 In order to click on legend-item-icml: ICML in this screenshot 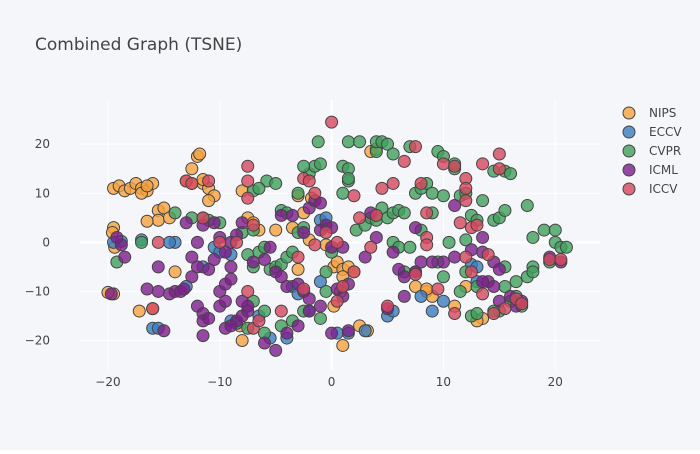, I will do `click(650, 170)`.